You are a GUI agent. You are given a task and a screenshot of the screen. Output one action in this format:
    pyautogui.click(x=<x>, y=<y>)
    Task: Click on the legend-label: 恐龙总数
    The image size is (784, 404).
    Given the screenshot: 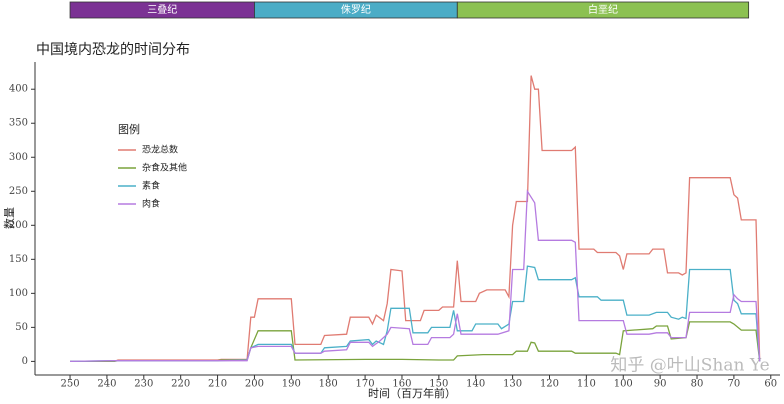 What is the action you would take?
    pyautogui.click(x=160, y=150)
    